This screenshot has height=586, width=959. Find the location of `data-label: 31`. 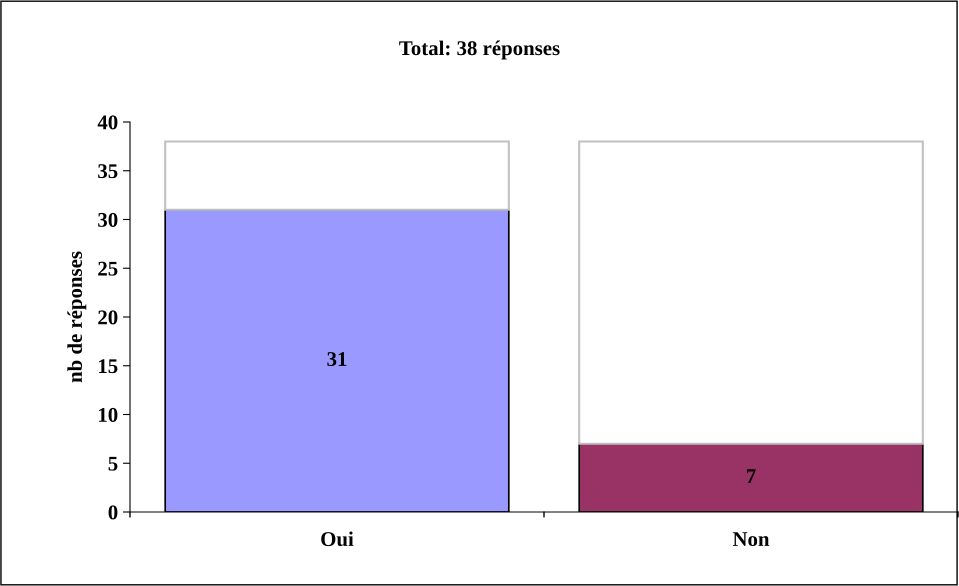

data-label: 31 is located at coordinates (336, 359).